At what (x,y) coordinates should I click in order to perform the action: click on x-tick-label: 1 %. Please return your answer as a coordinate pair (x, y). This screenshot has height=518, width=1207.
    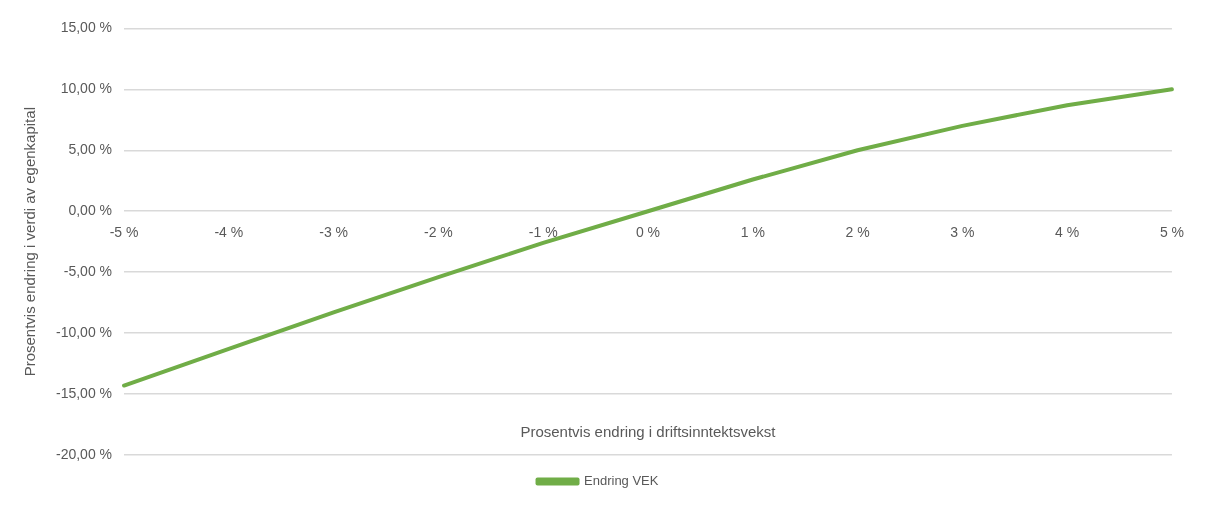
    Looking at the image, I should click on (752, 232).